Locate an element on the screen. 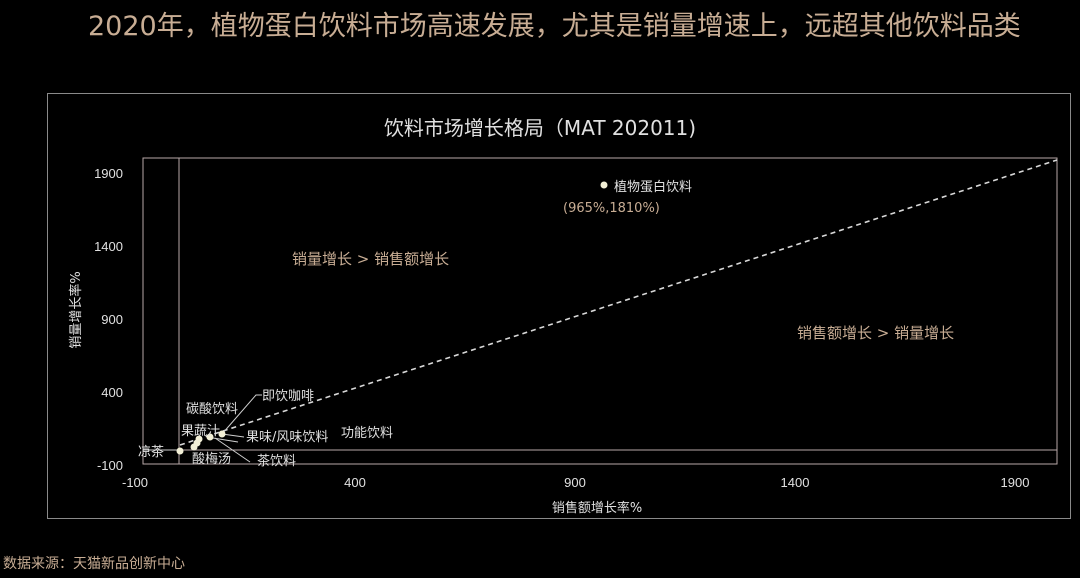 Image resolution: width=1080 pixels, height=578 pixels. point-label: 碳酸饮料 is located at coordinates (212, 409).